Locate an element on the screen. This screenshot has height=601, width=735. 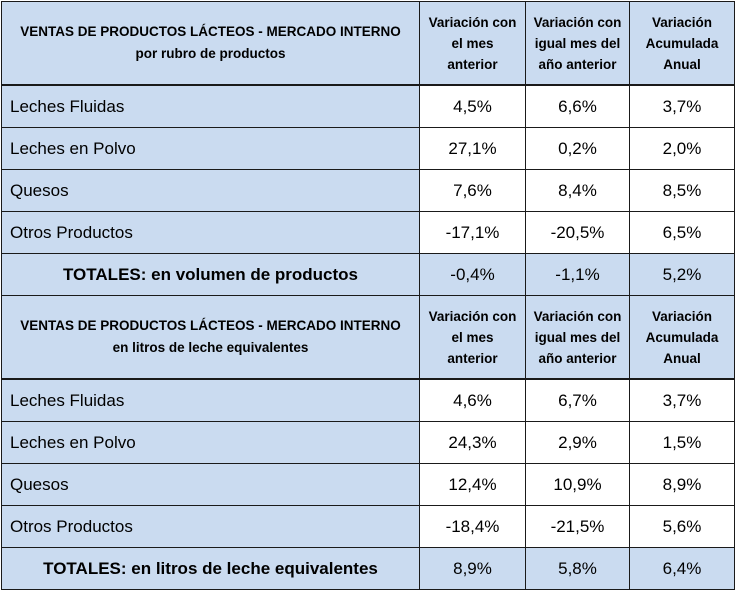
table-row: Quesos 7,6% 8,4% 8,5% is located at coordinates (368, 190).